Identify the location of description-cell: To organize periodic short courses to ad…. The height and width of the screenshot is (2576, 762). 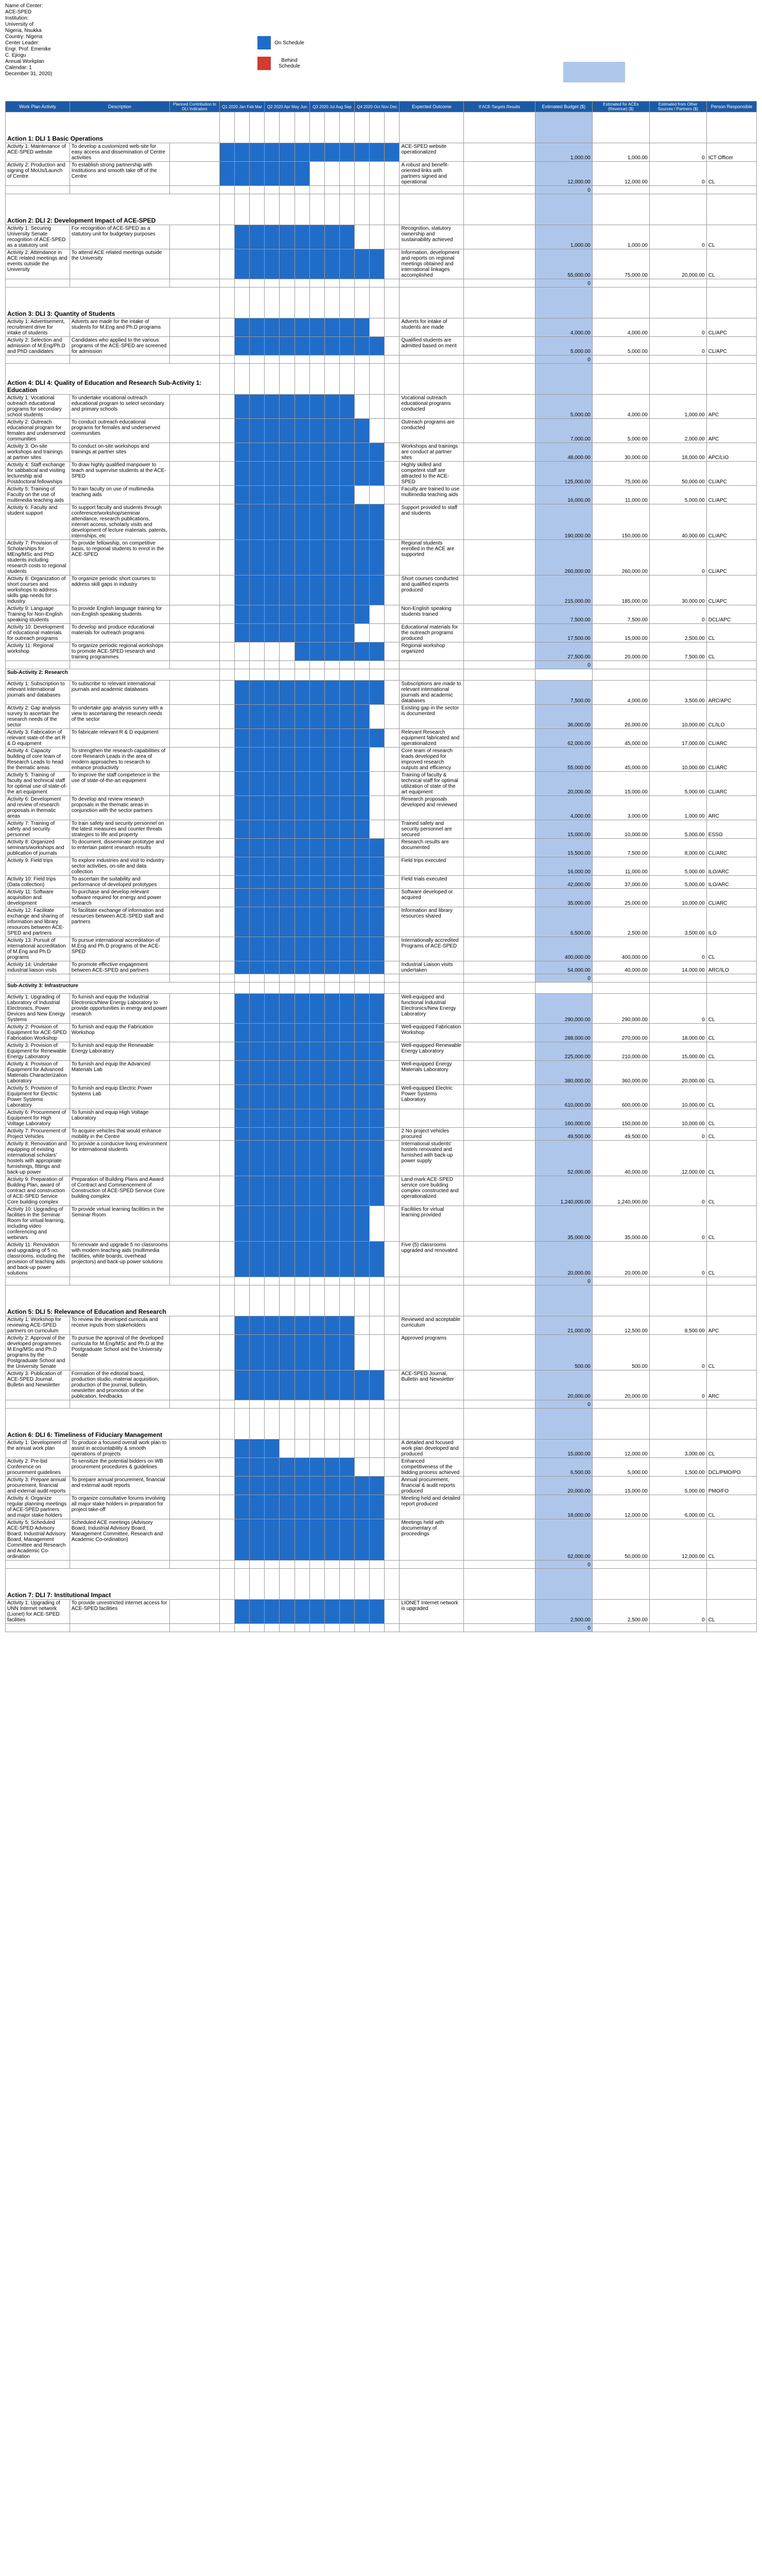
(119, 590).